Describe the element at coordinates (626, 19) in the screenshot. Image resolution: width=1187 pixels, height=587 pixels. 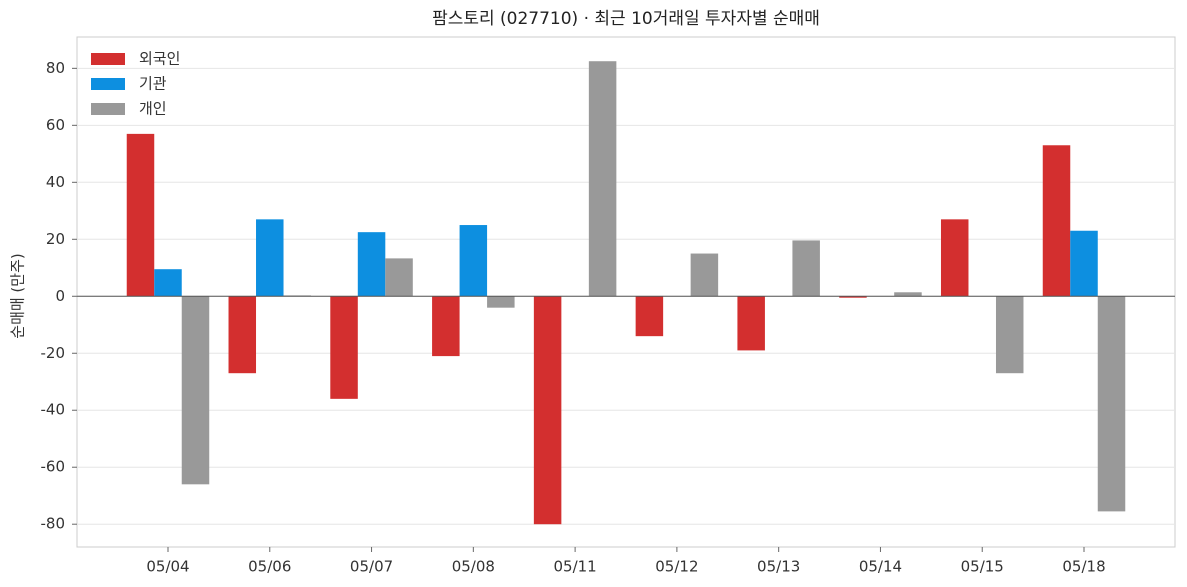
I see `chart-title: 팜스토리 (027710) · 최근 10거래일 투자자별 순매매` at that location.